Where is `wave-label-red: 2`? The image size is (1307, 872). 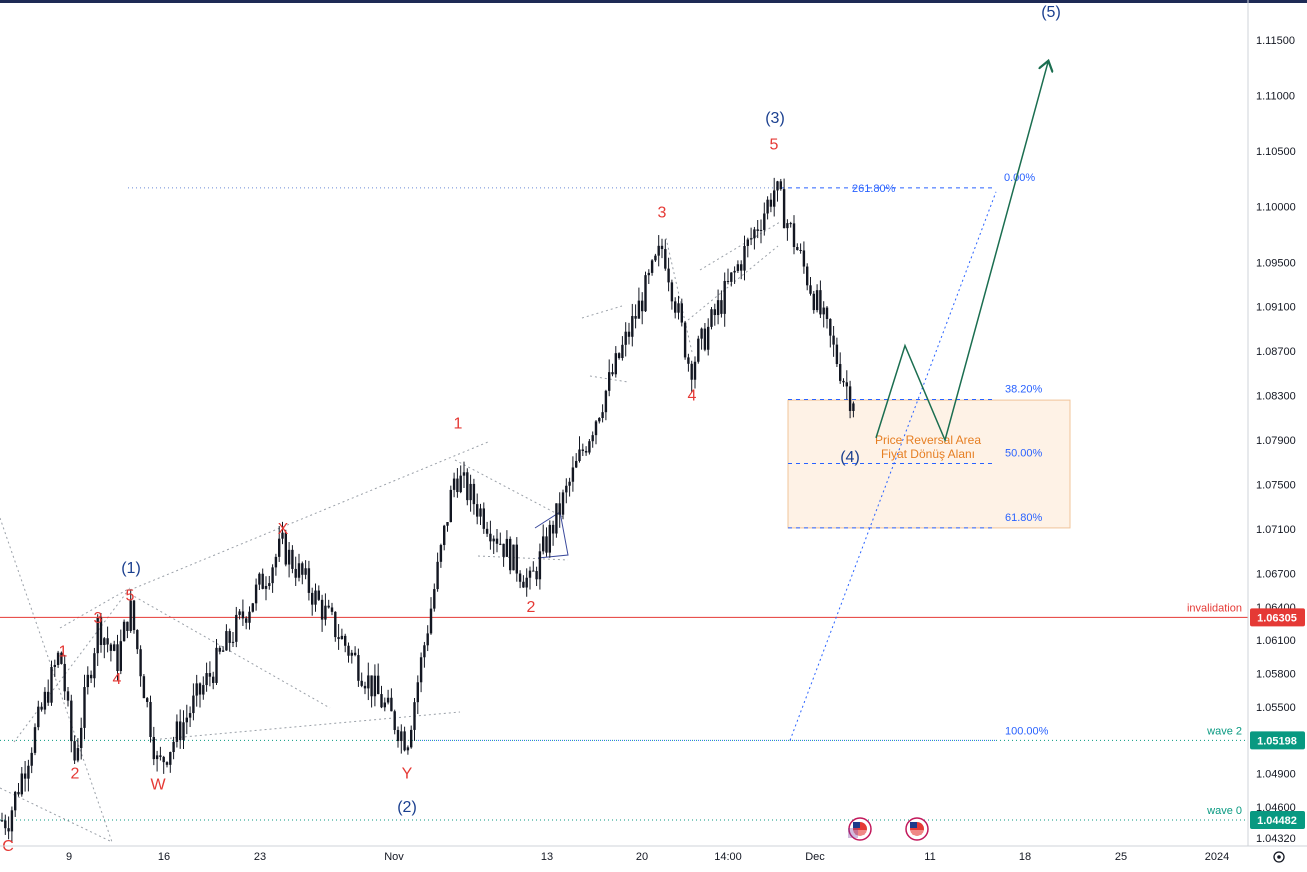
wave-label-red: 2 is located at coordinates (531, 607).